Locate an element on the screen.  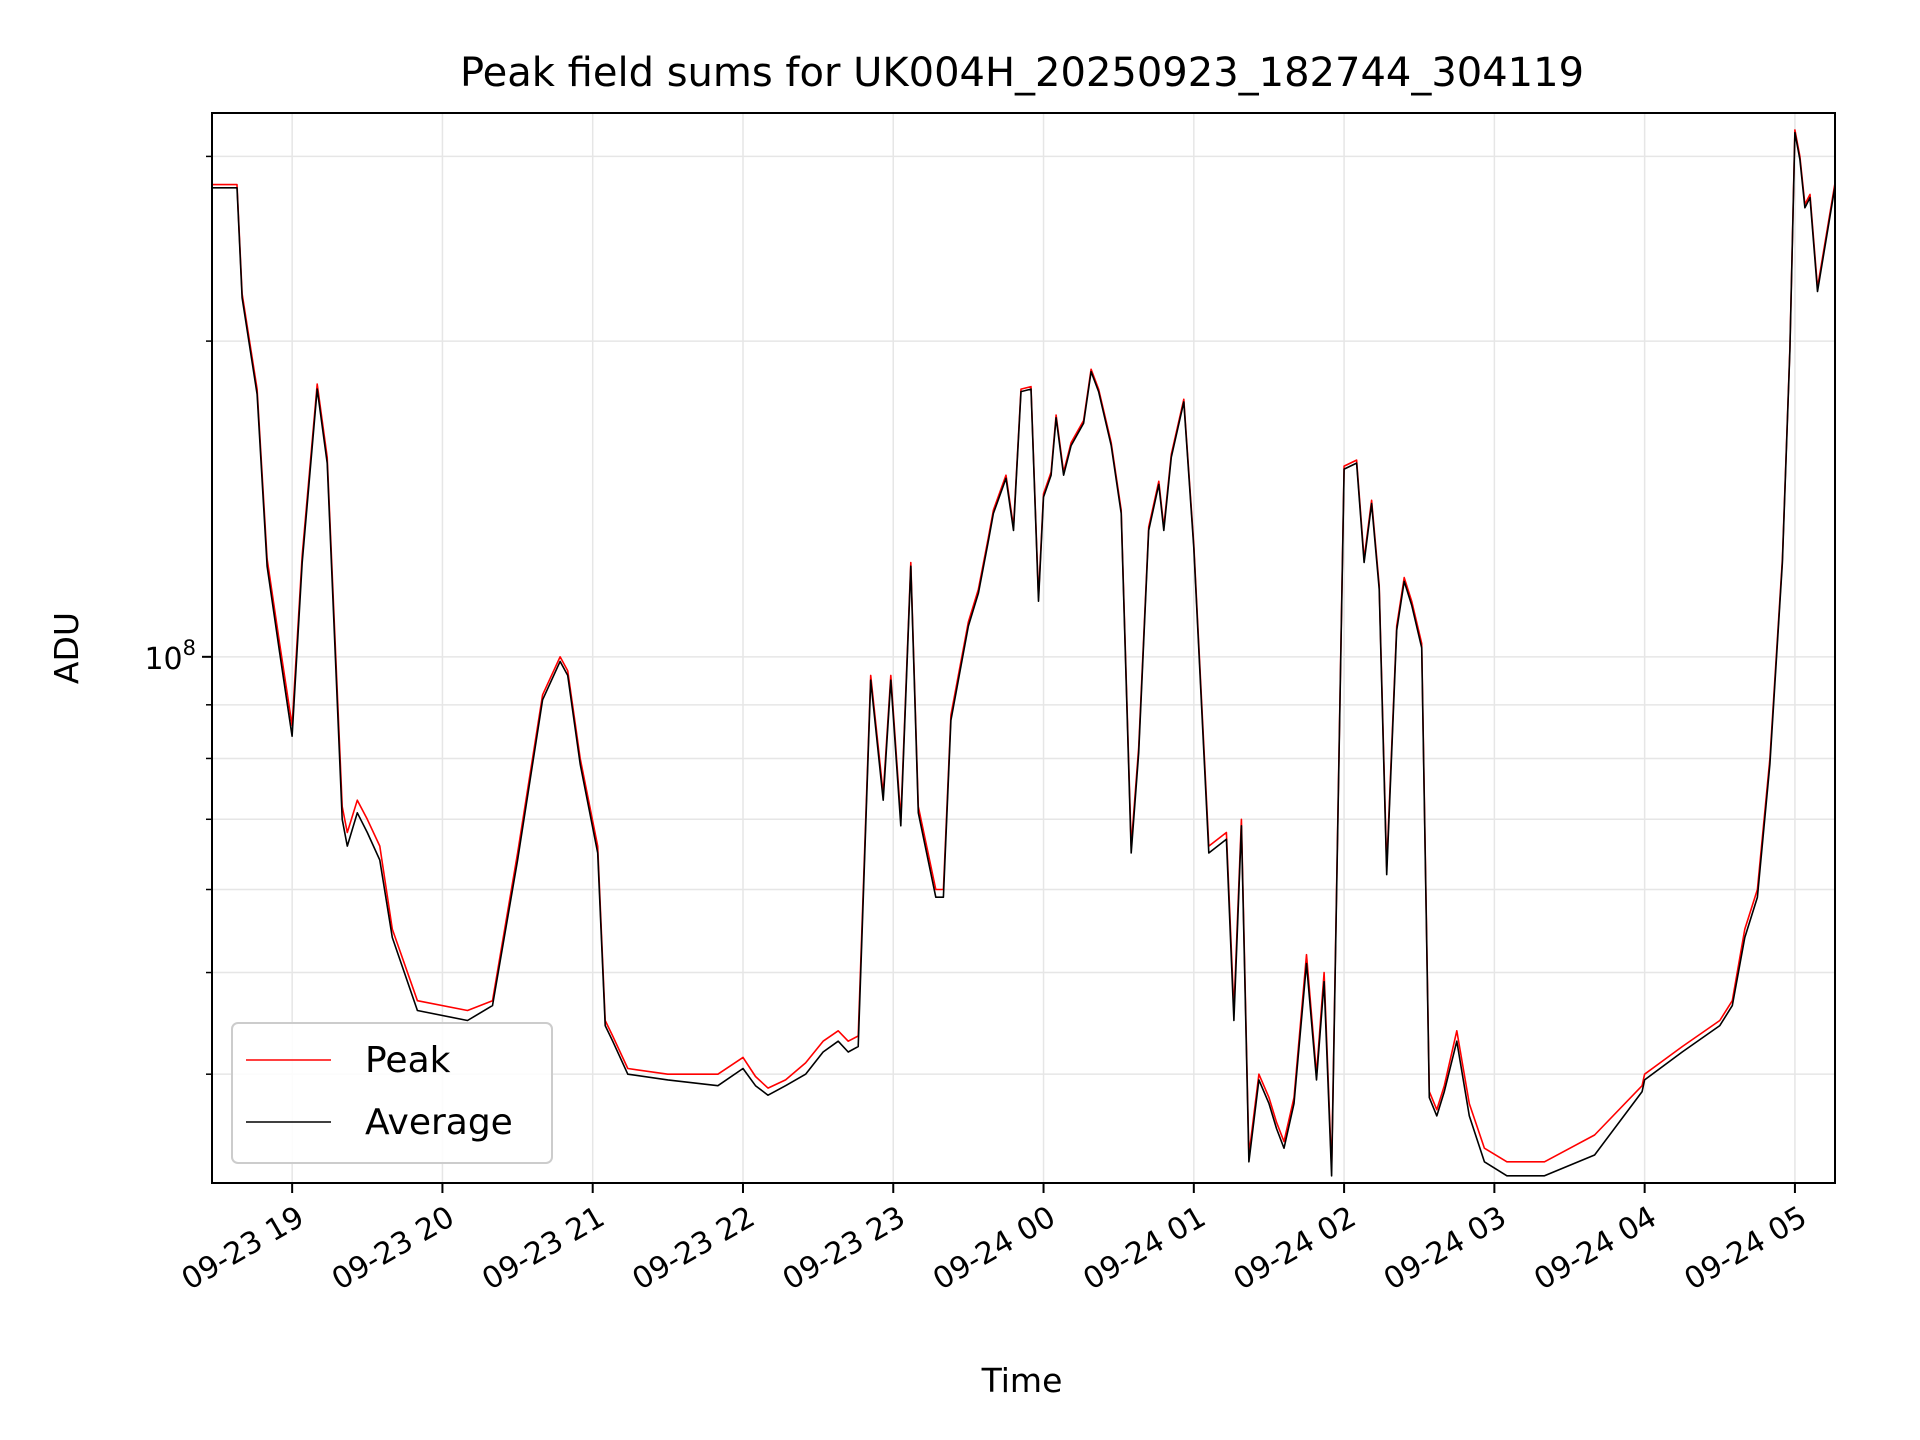
legend: Peak Average is located at coordinates (392, 1093).